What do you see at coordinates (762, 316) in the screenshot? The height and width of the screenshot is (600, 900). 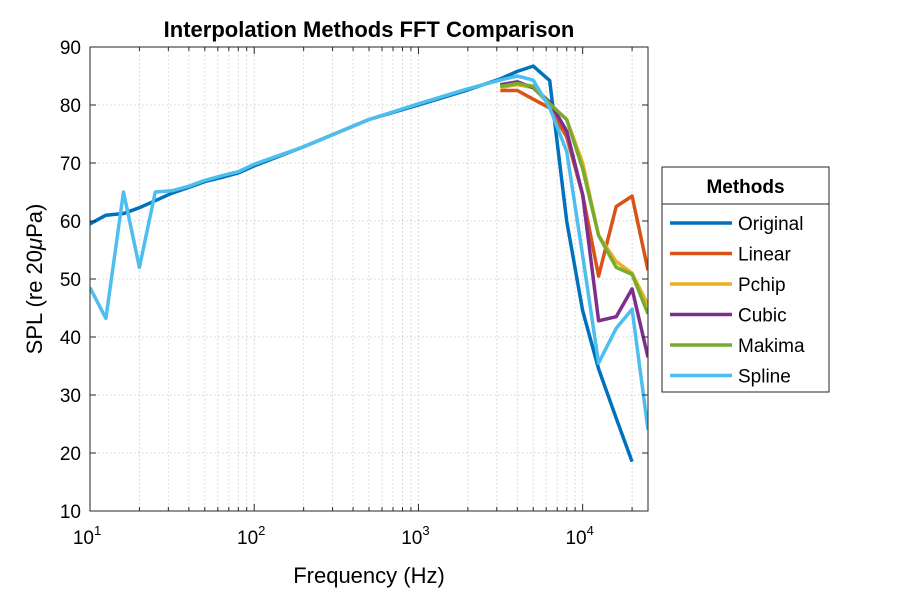 I see `legend-label: Cubic` at bounding box center [762, 316].